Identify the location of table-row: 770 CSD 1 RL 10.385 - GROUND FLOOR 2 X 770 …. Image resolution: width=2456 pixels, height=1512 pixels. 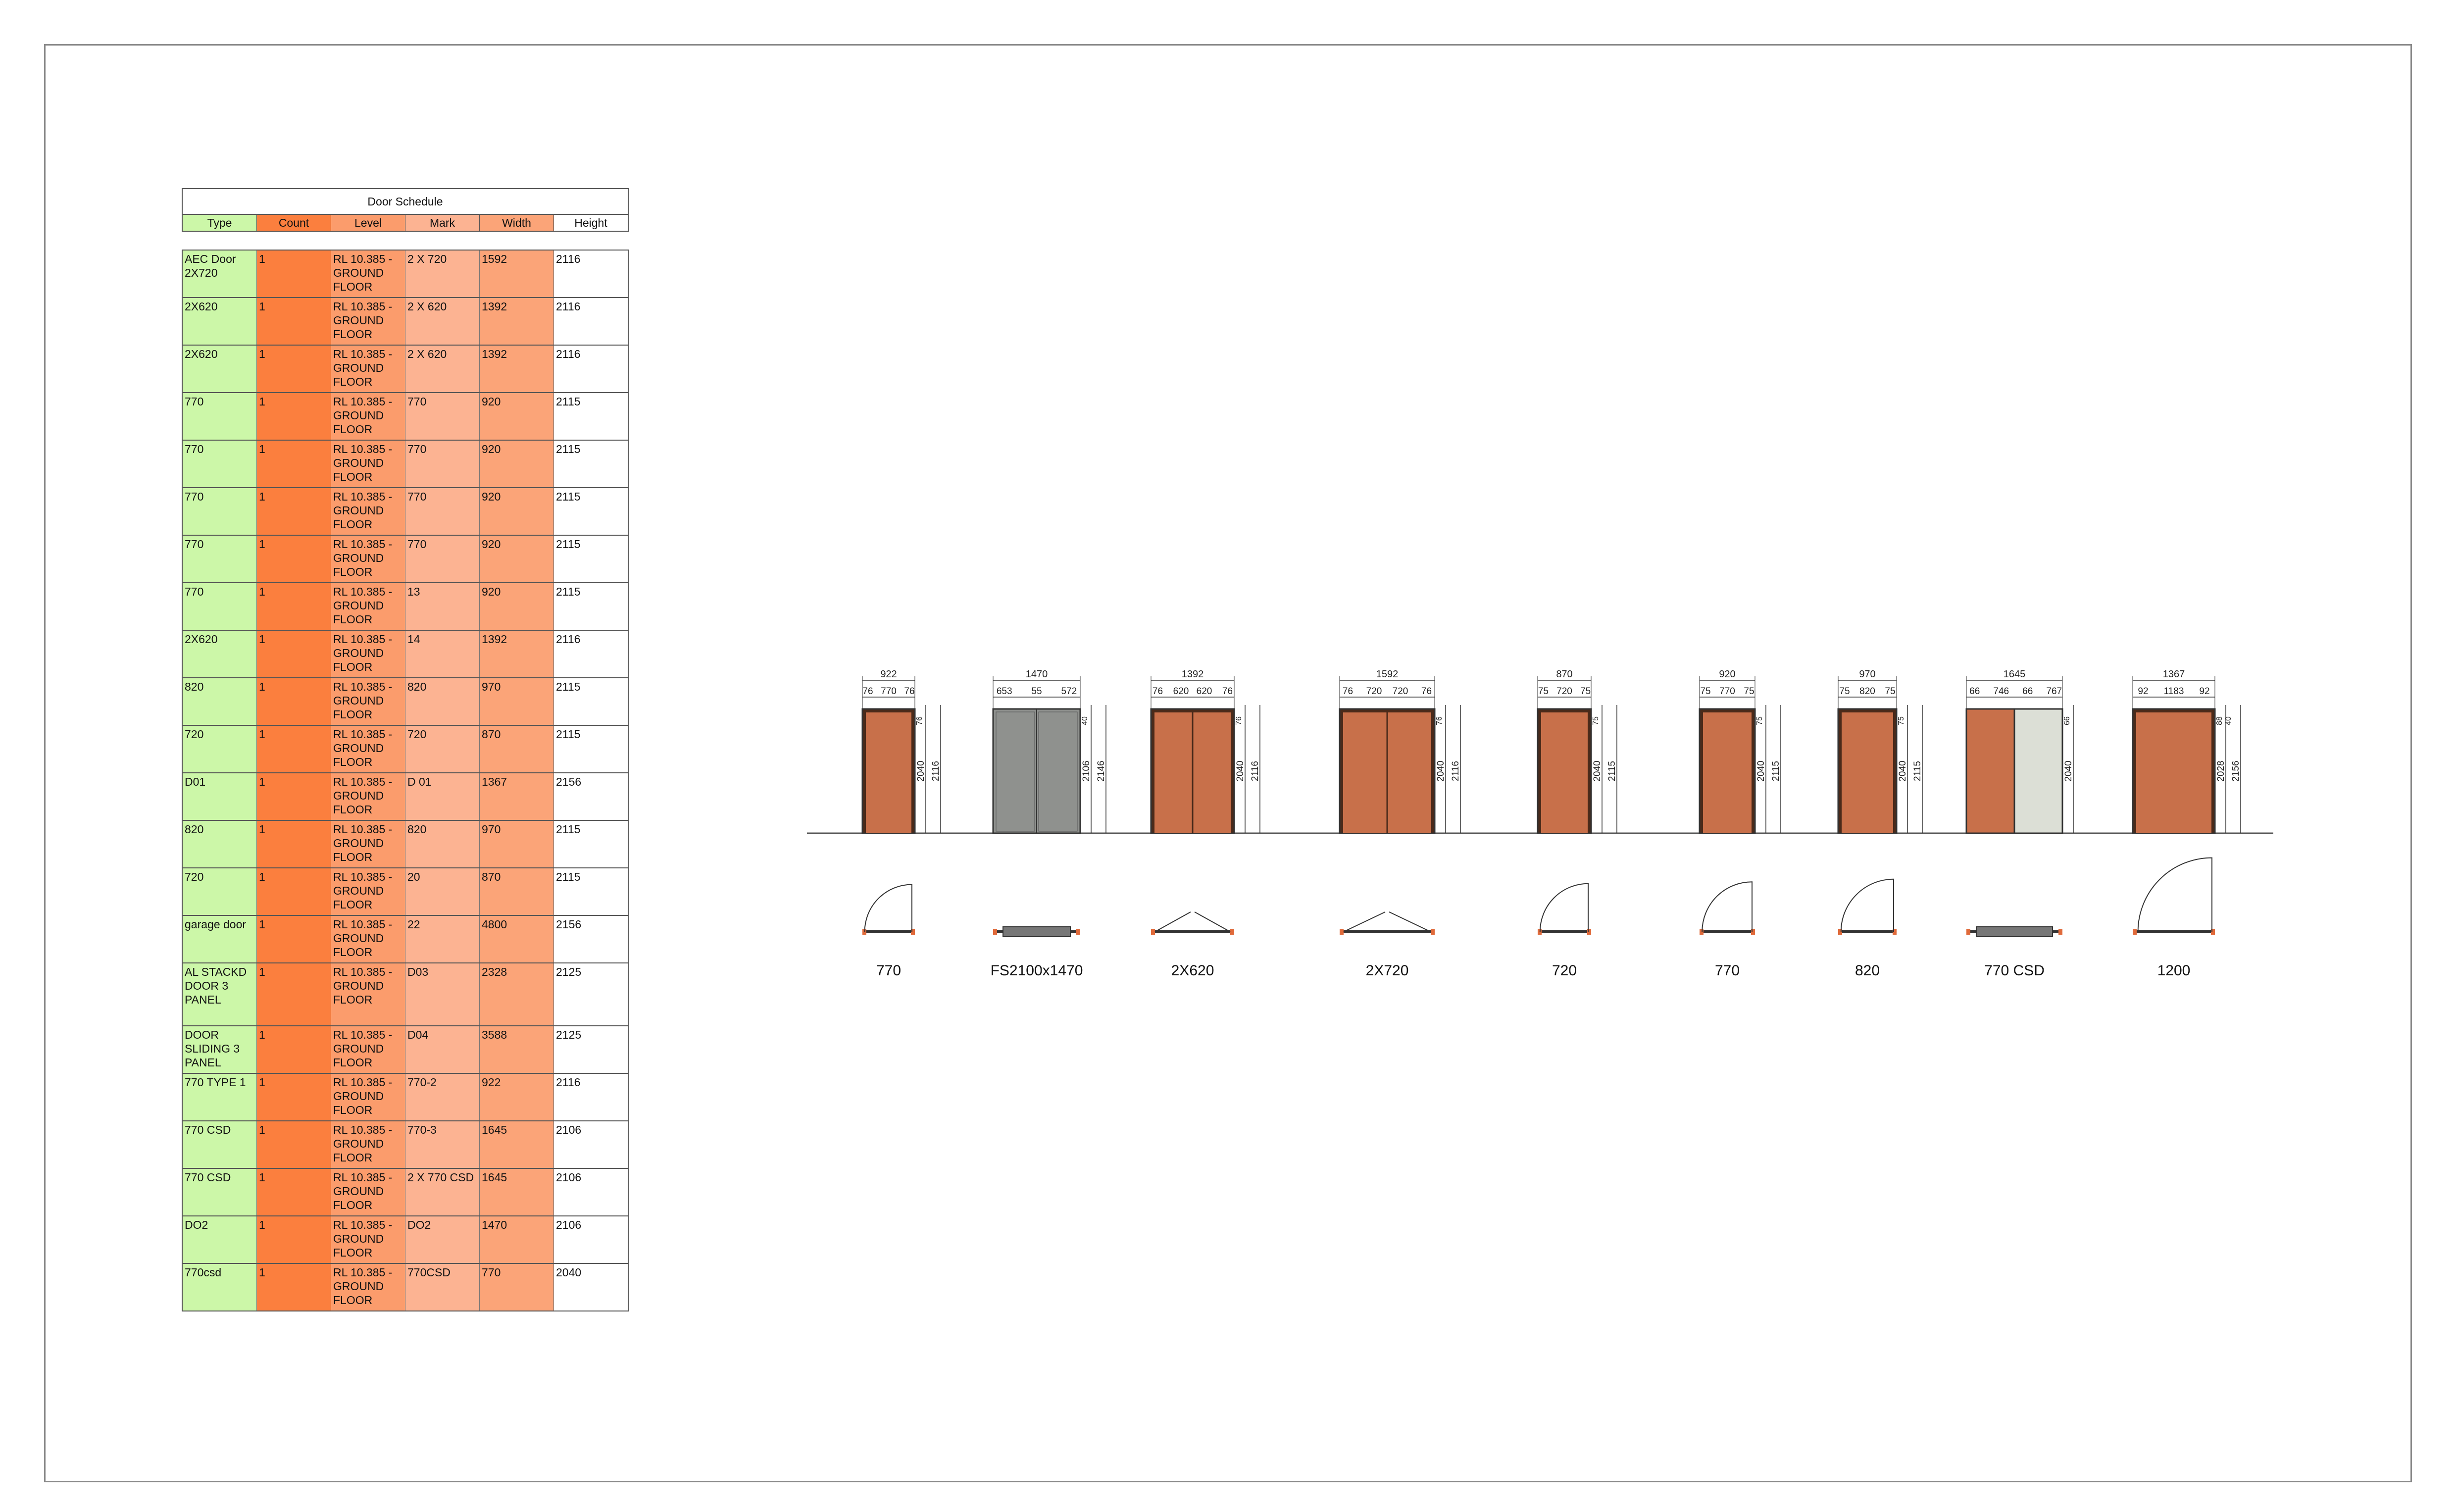
(405, 1192).